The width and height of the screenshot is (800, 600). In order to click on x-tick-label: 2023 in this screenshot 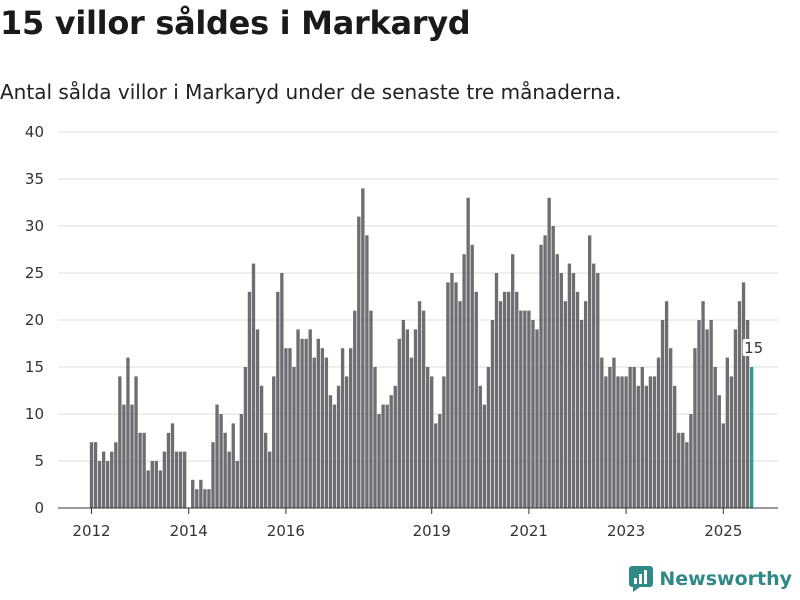, I will do `click(626, 531)`.